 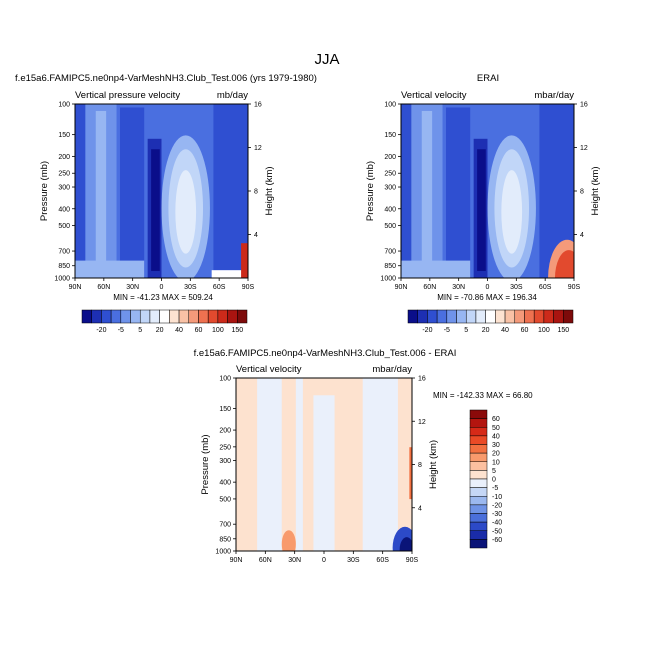 I want to click on colorbar-tick-label: 30, so click(x=496, y=445).